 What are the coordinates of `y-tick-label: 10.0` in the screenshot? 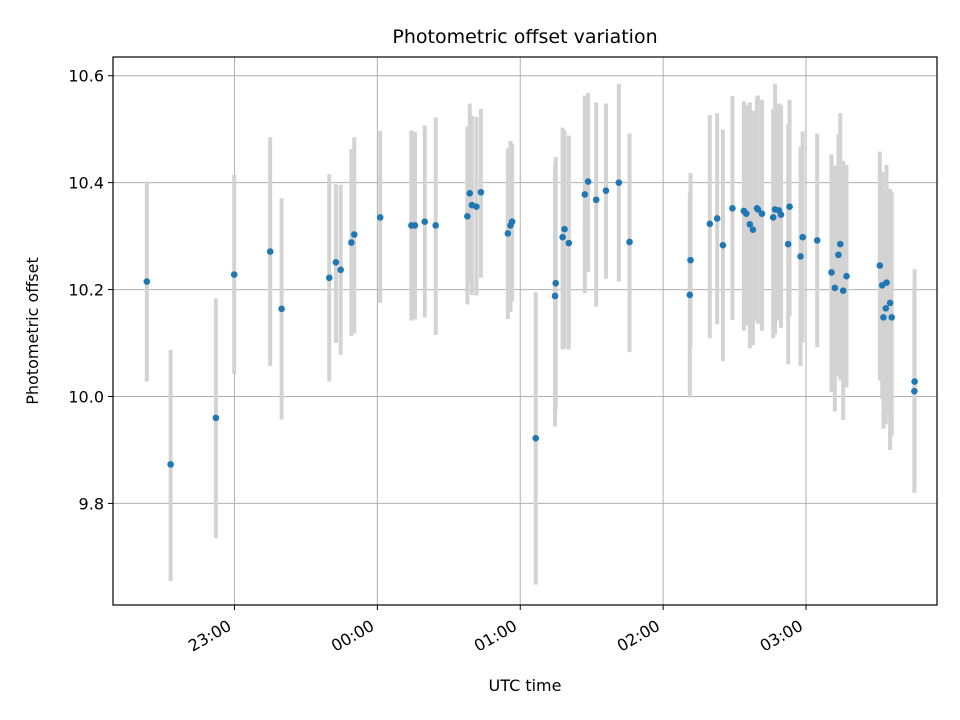 It's located at (86, 396).